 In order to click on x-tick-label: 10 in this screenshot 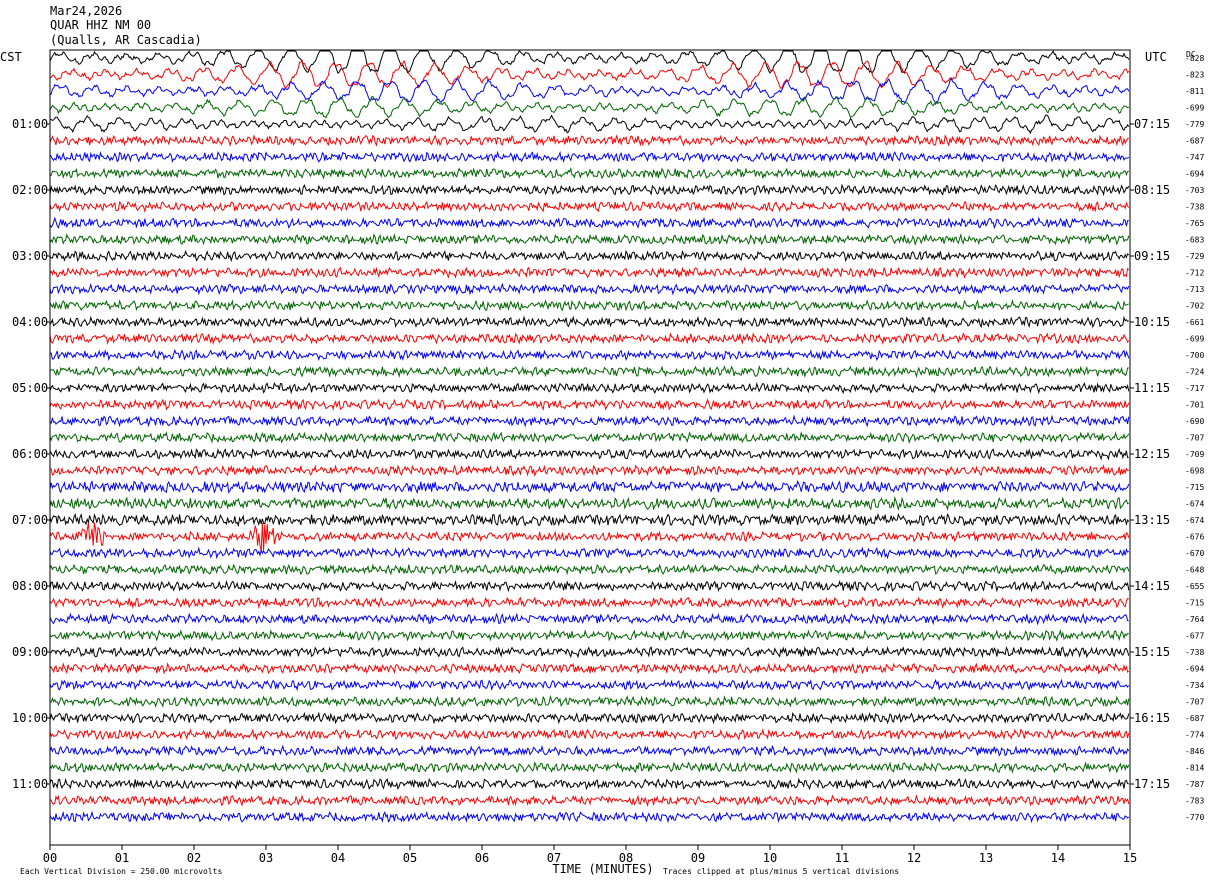, I will do `click(770, 858)`.